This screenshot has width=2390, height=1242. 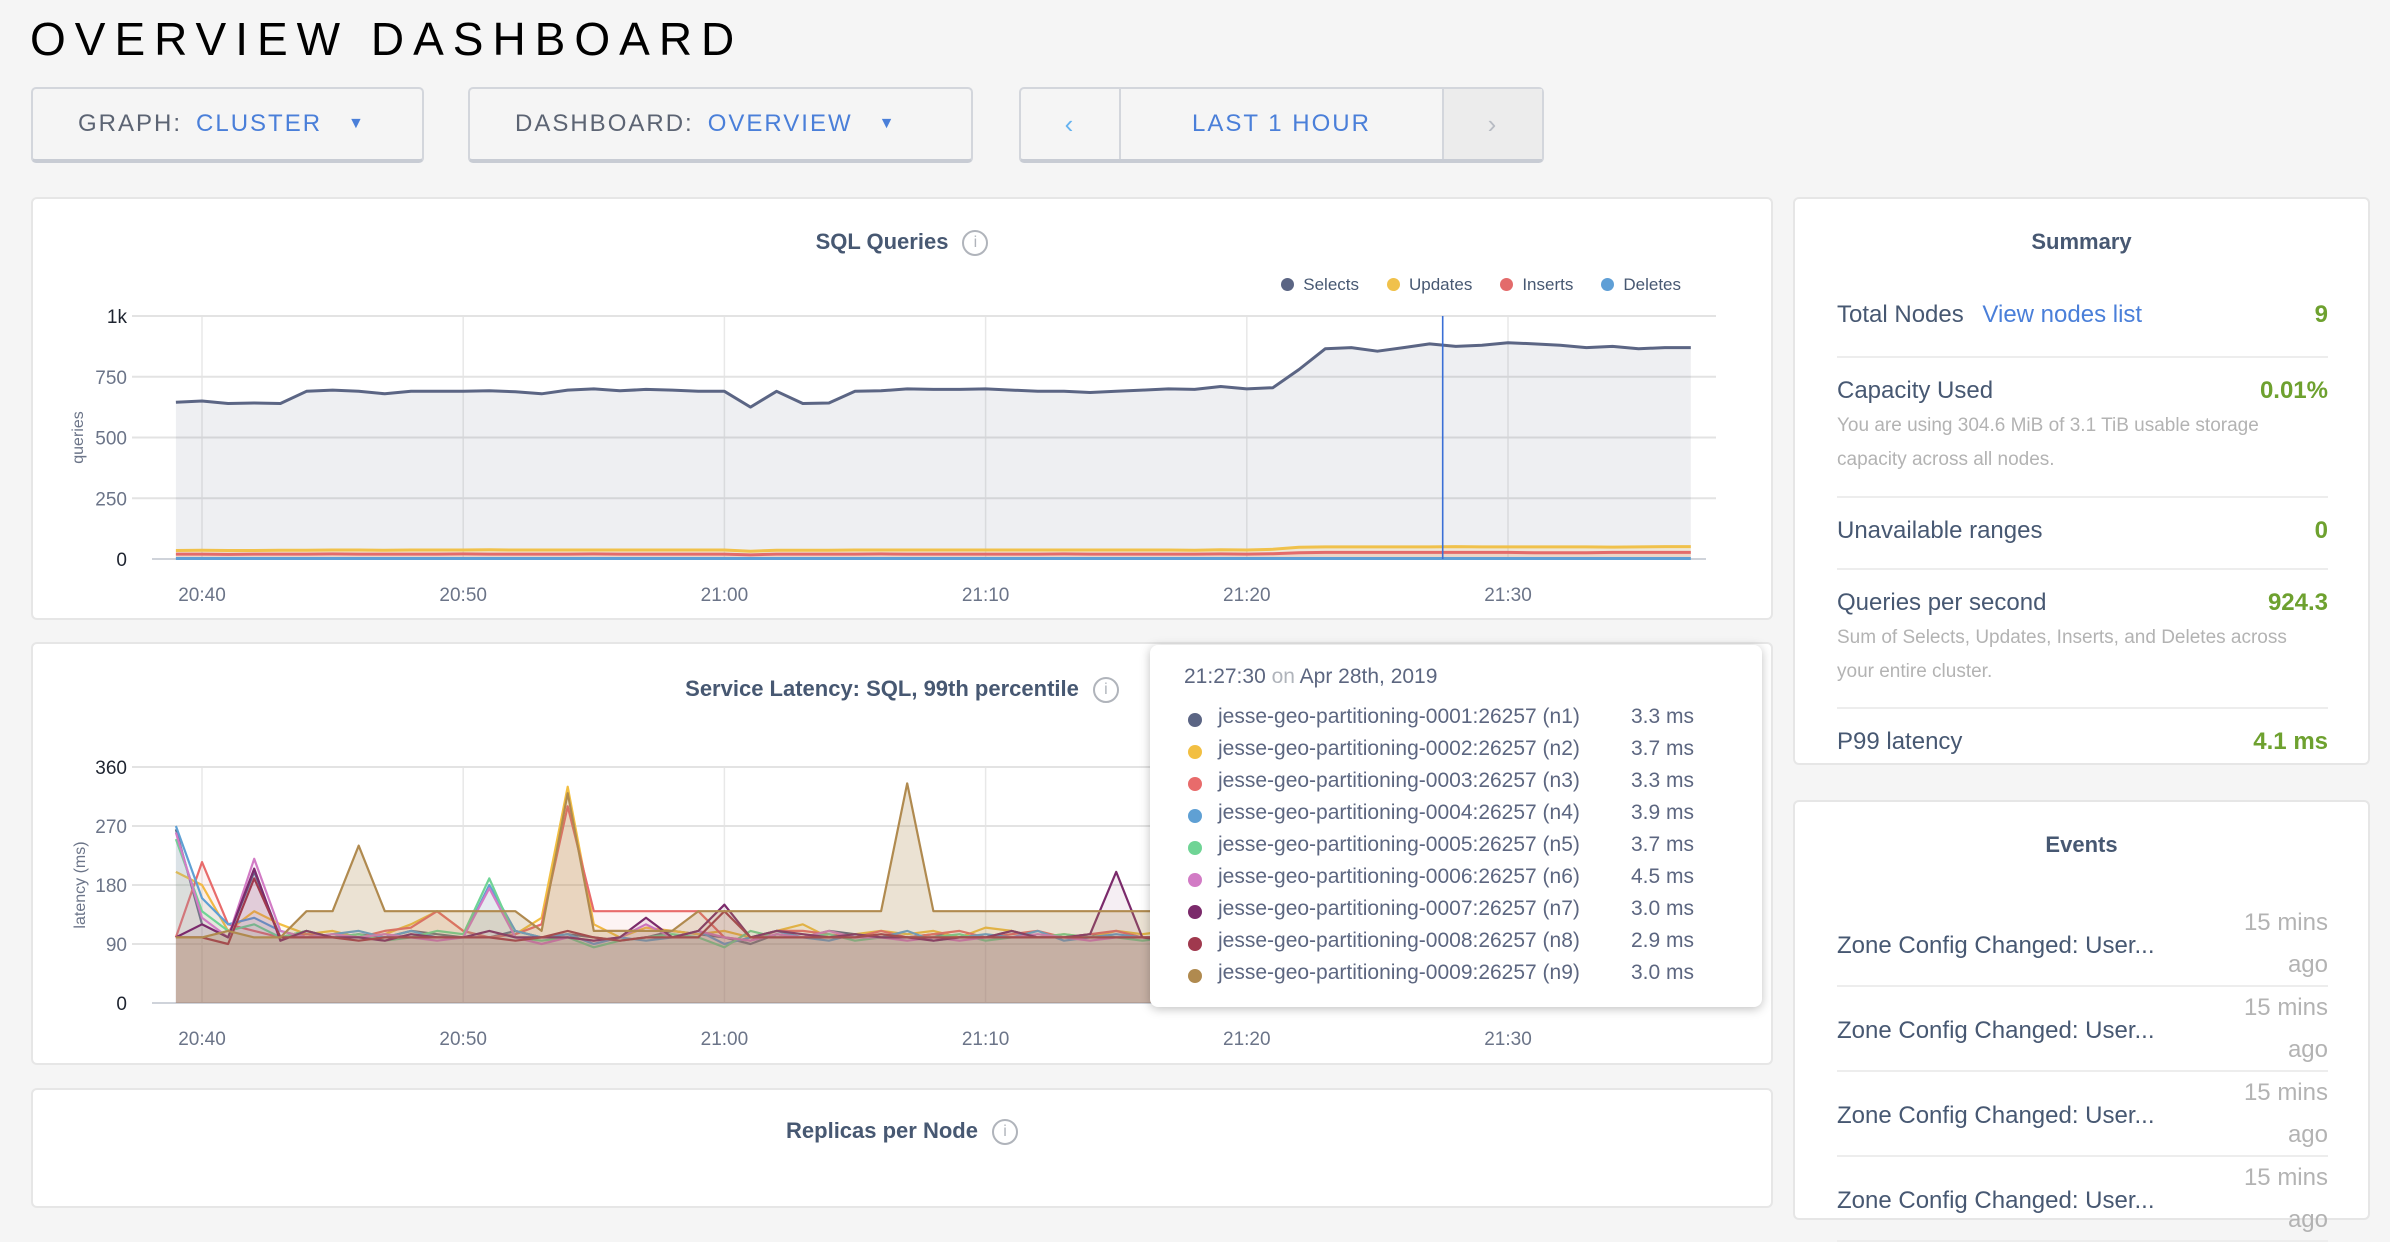 What do you see at coordinates (117, 317) in the screenshot?
I see `y-tick-label: 1k` at bounding box center [117, 317].